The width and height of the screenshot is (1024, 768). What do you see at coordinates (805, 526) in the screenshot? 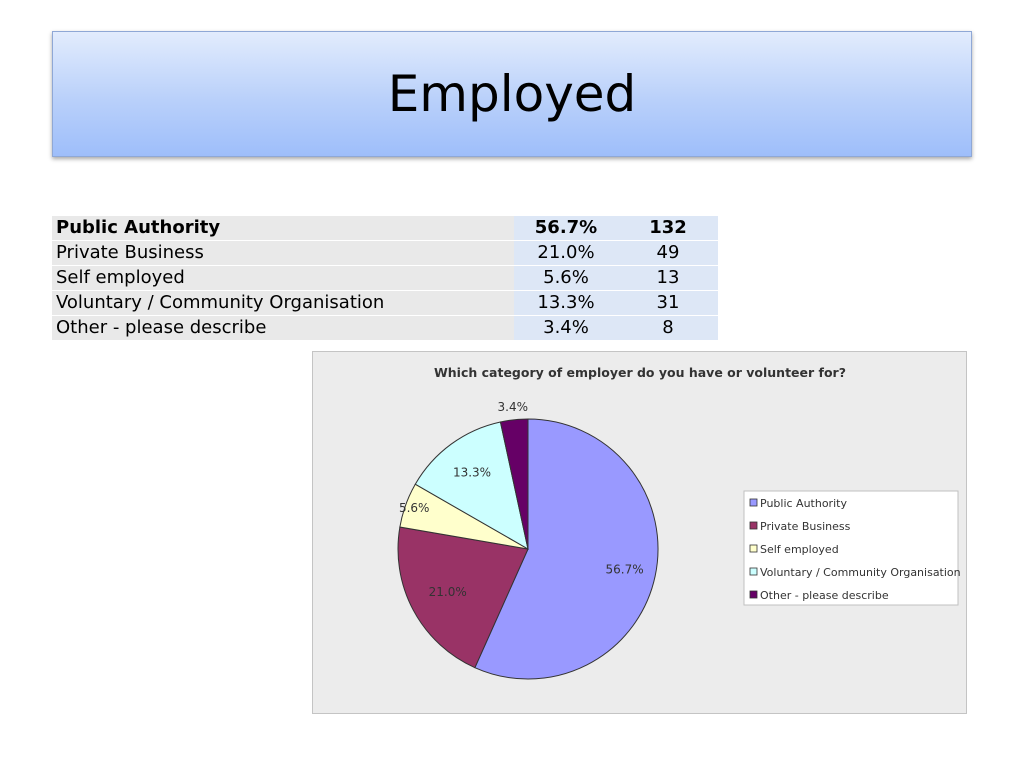
I see `legend-label: Private Business` at bounding box center [805, 526].